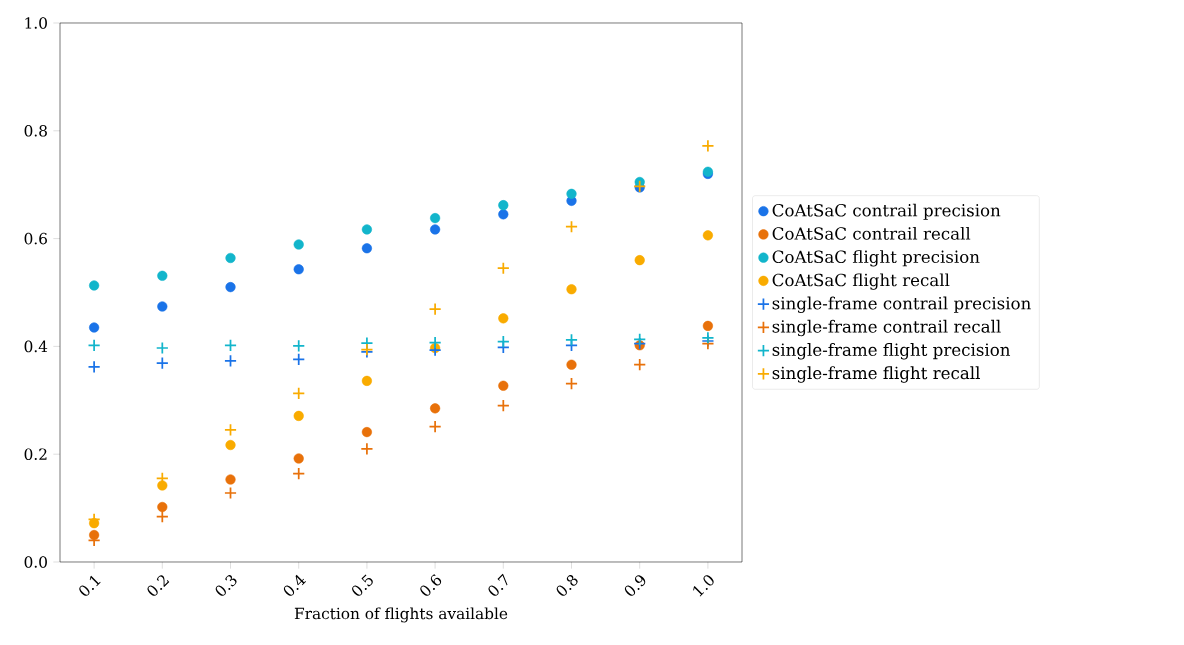 The height and width of the screenshot is (645, 1184). What do you see at coordinates (901, 304) in the screenshot?
I see `legend-label: single-frame contrail precision` at bounding box center [901, 304].